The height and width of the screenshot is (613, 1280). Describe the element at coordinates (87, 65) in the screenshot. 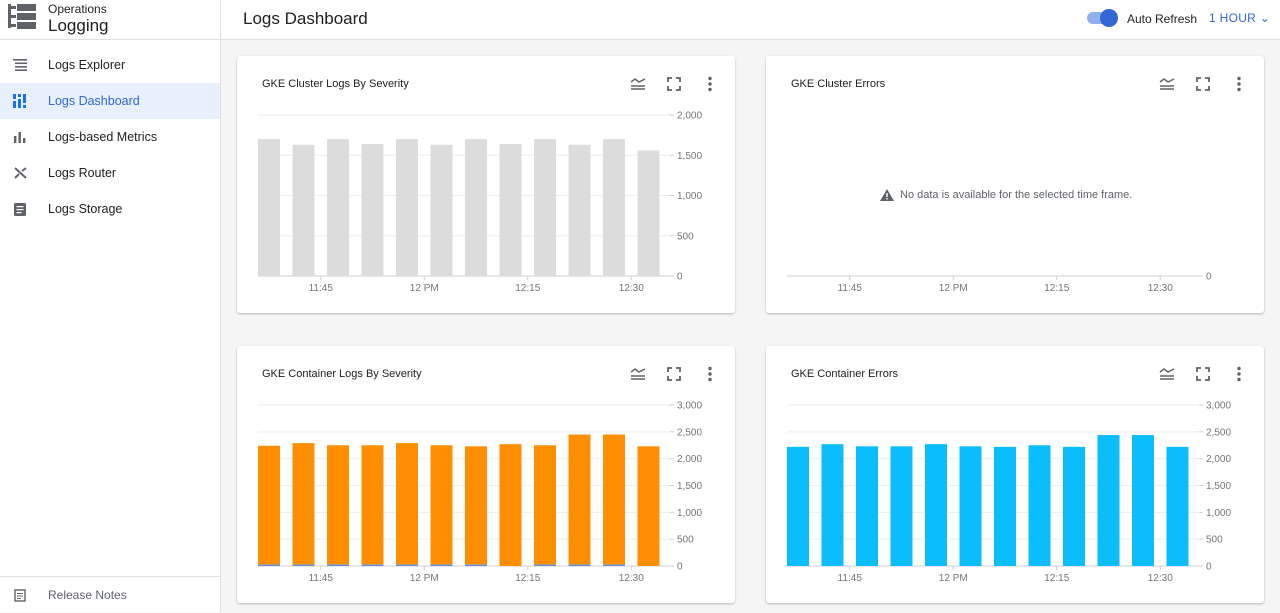

I see `sidebar-item-label: Logs Explorer` at that location.